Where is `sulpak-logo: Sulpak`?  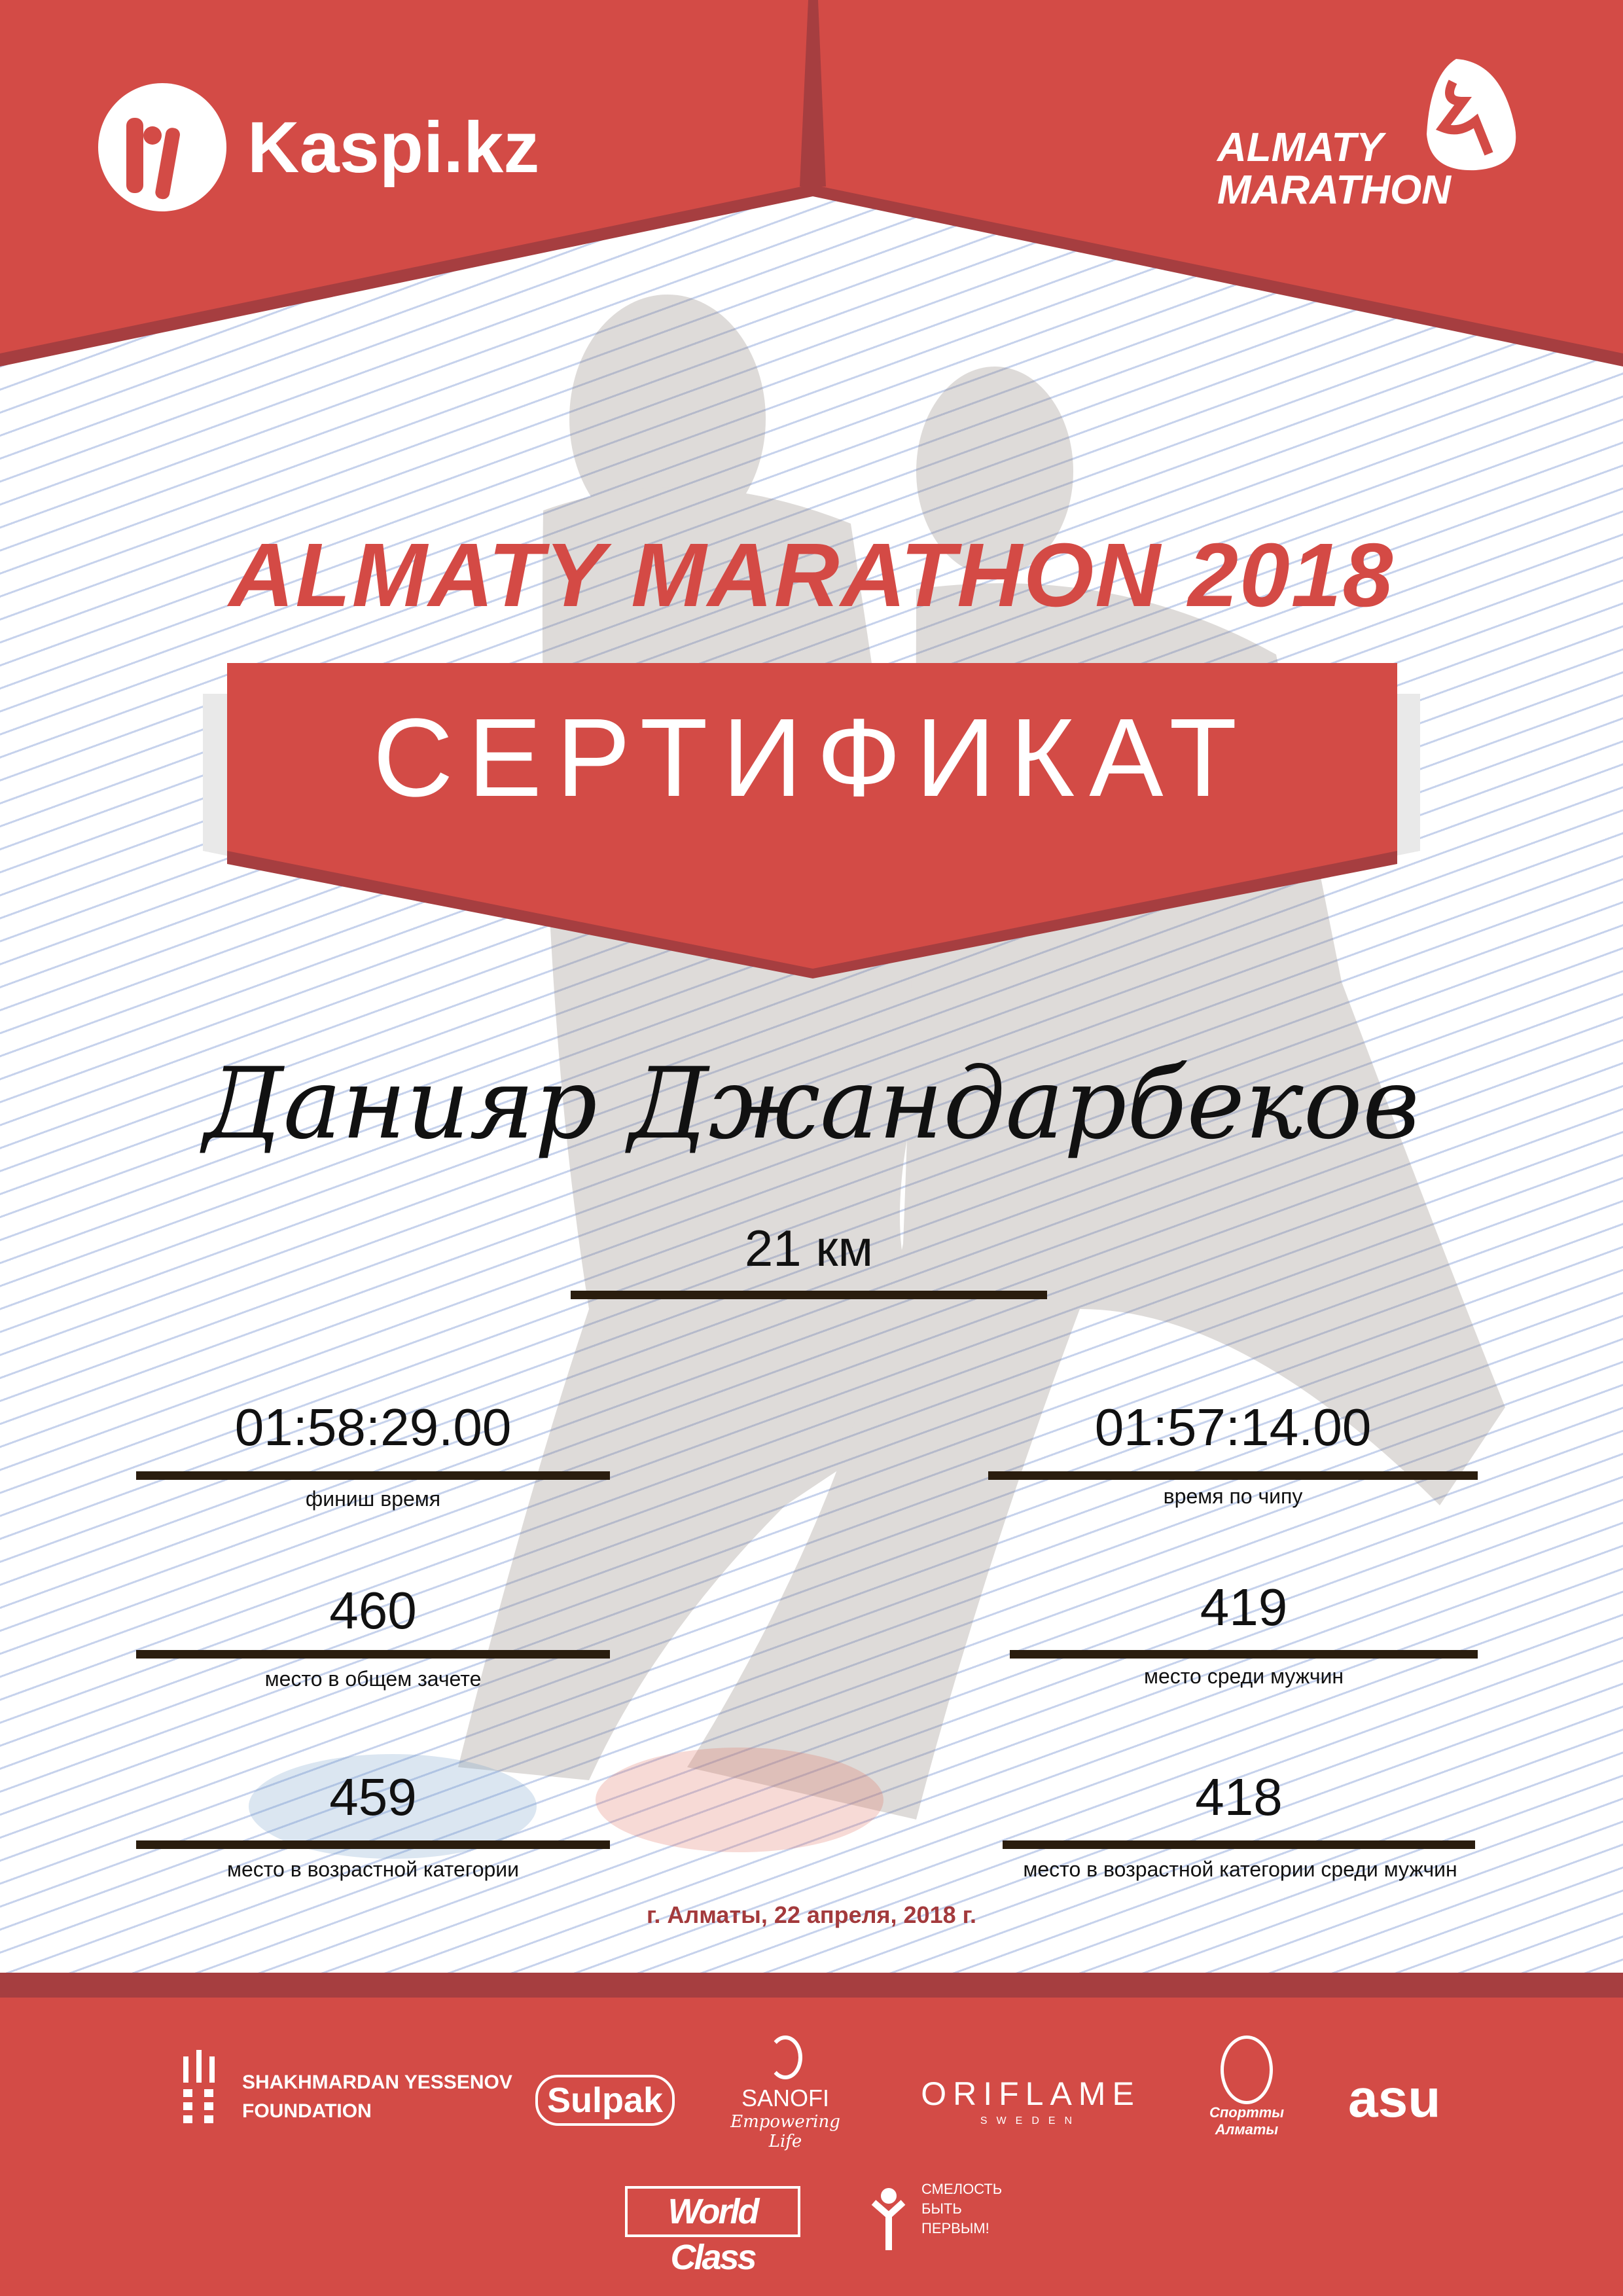
sulpak-logo: Sulpak is located at coordinates (605, 2100).